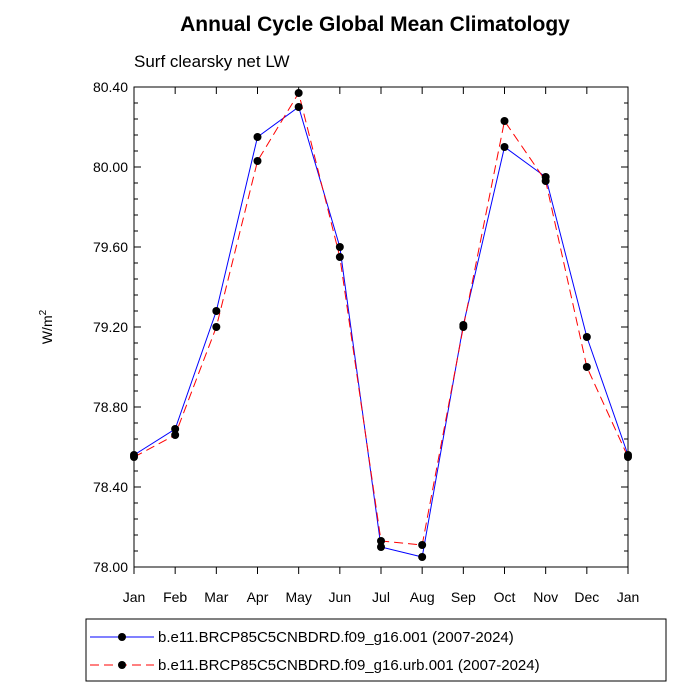 This screenshot has height=700, width=700. Describe the element at coordinates (463, 597) in the screenshot. I see `x-tick-label: Sep` at that location.